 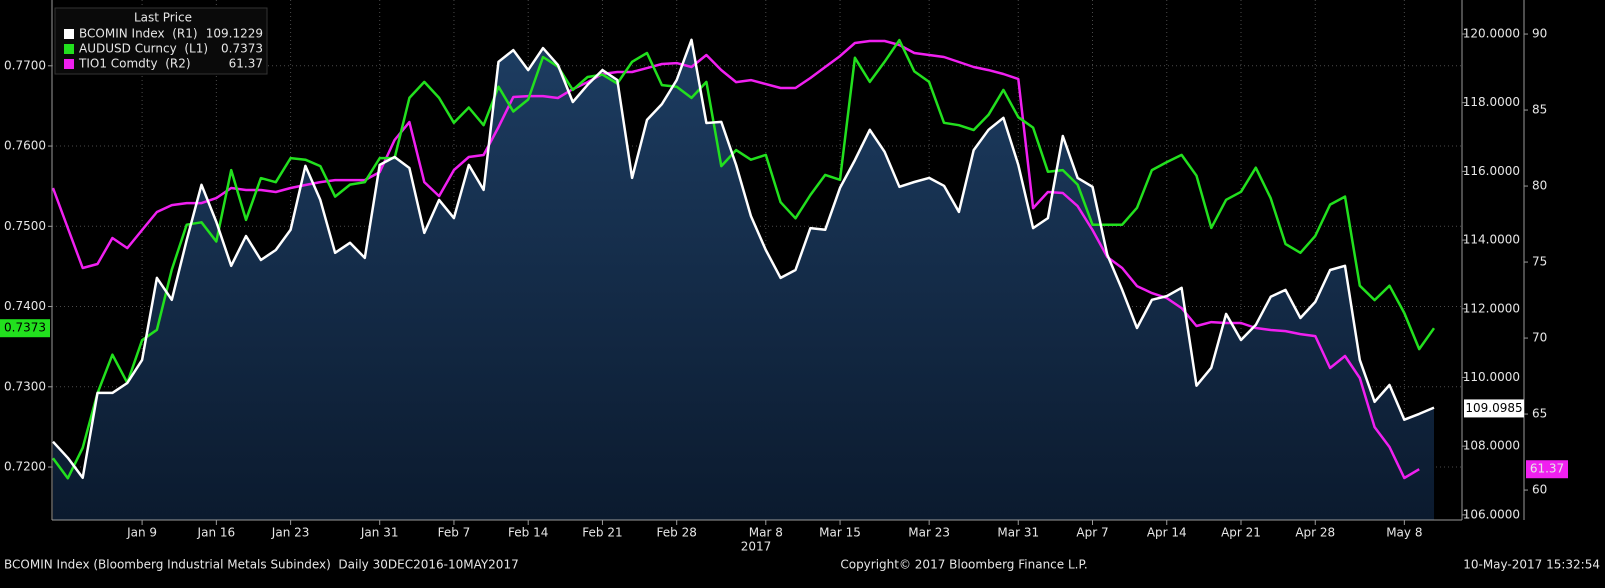 I want to click on y2-tick-label: 106.0000, so click(x=1491, y=514).